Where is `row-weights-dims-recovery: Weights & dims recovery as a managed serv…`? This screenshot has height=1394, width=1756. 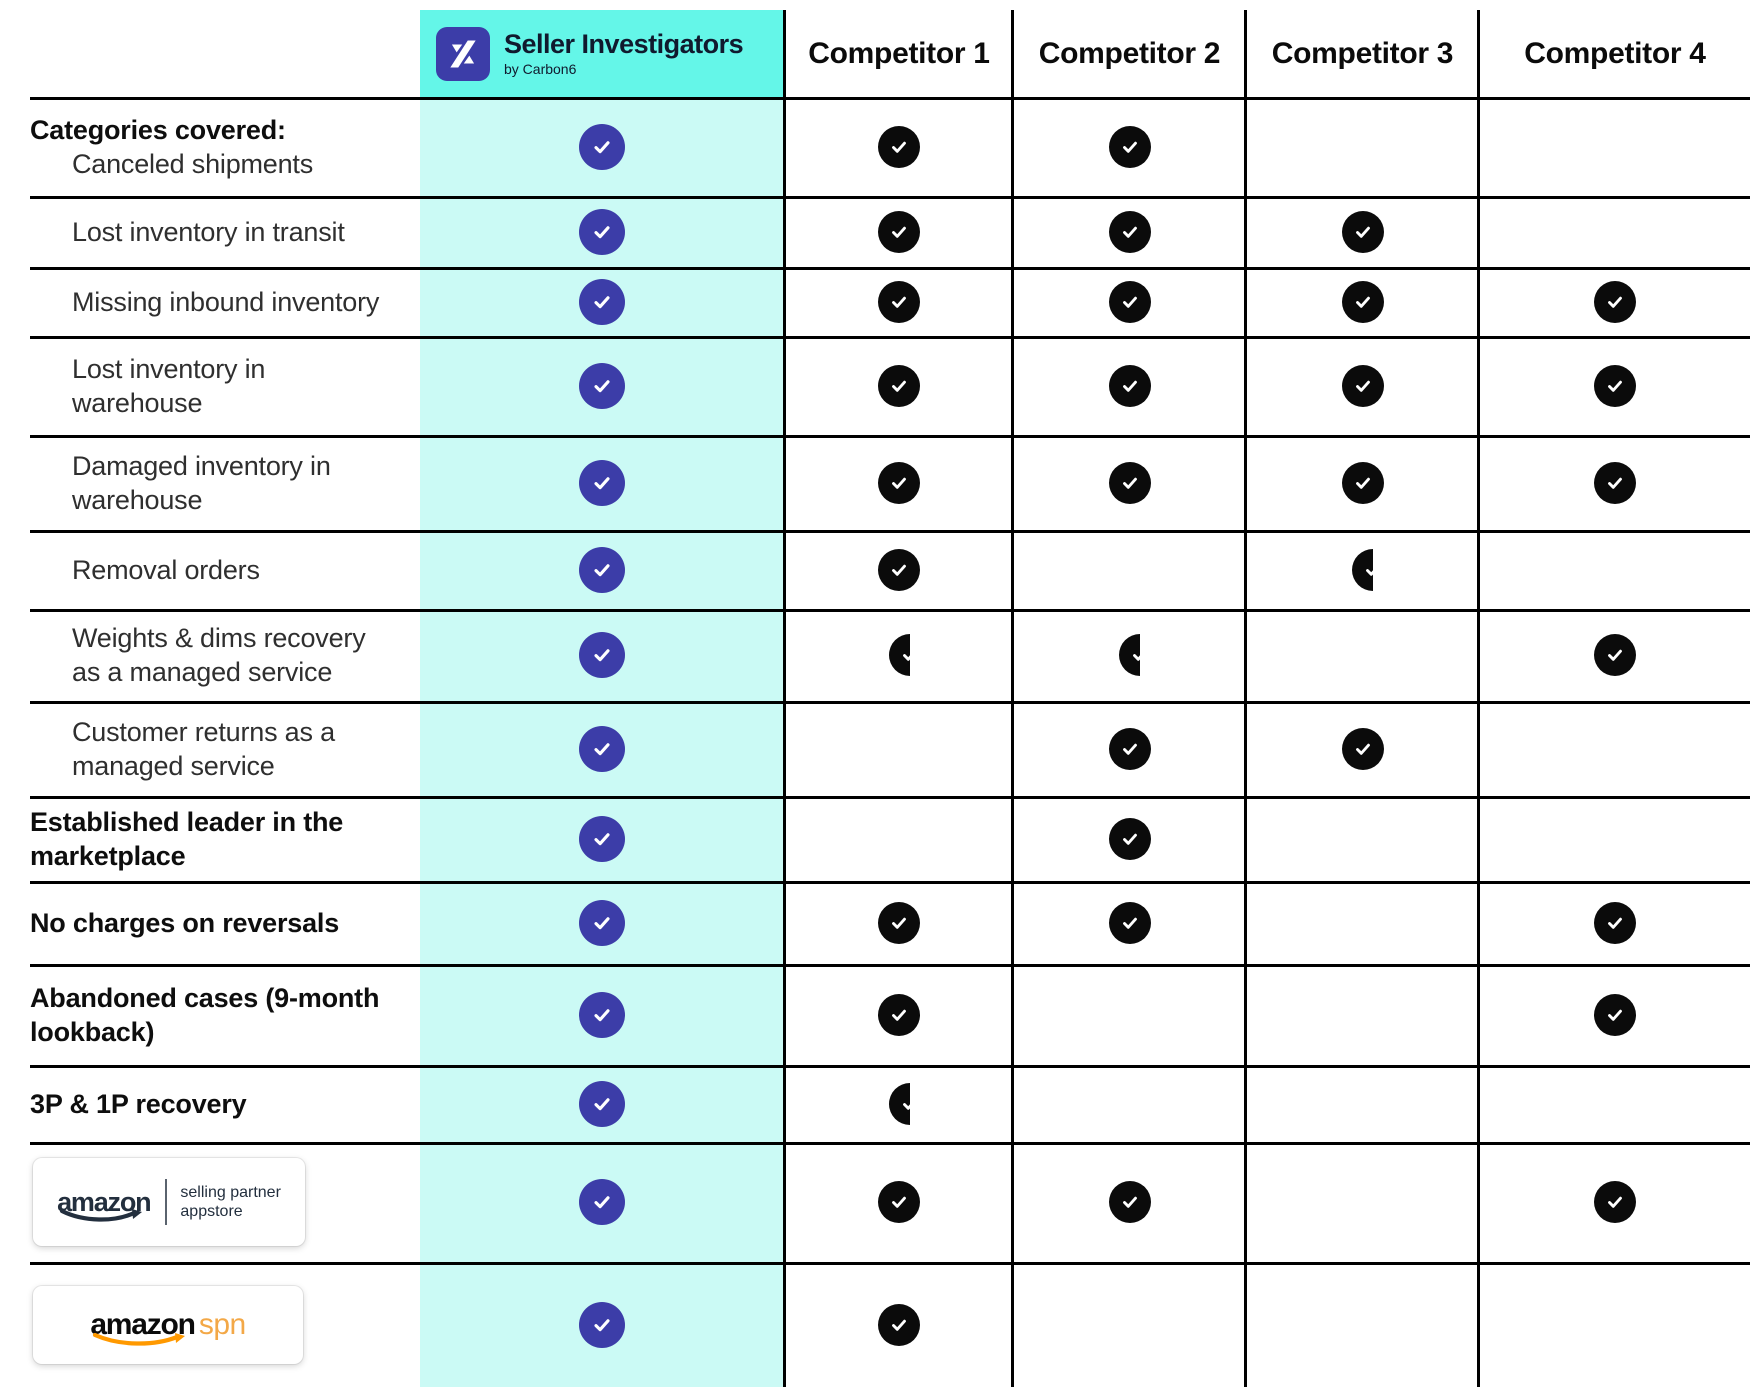 row-weights-dims-recovery: Weights & dims recovery as a managed serv… is located at coordinates (878, 655).